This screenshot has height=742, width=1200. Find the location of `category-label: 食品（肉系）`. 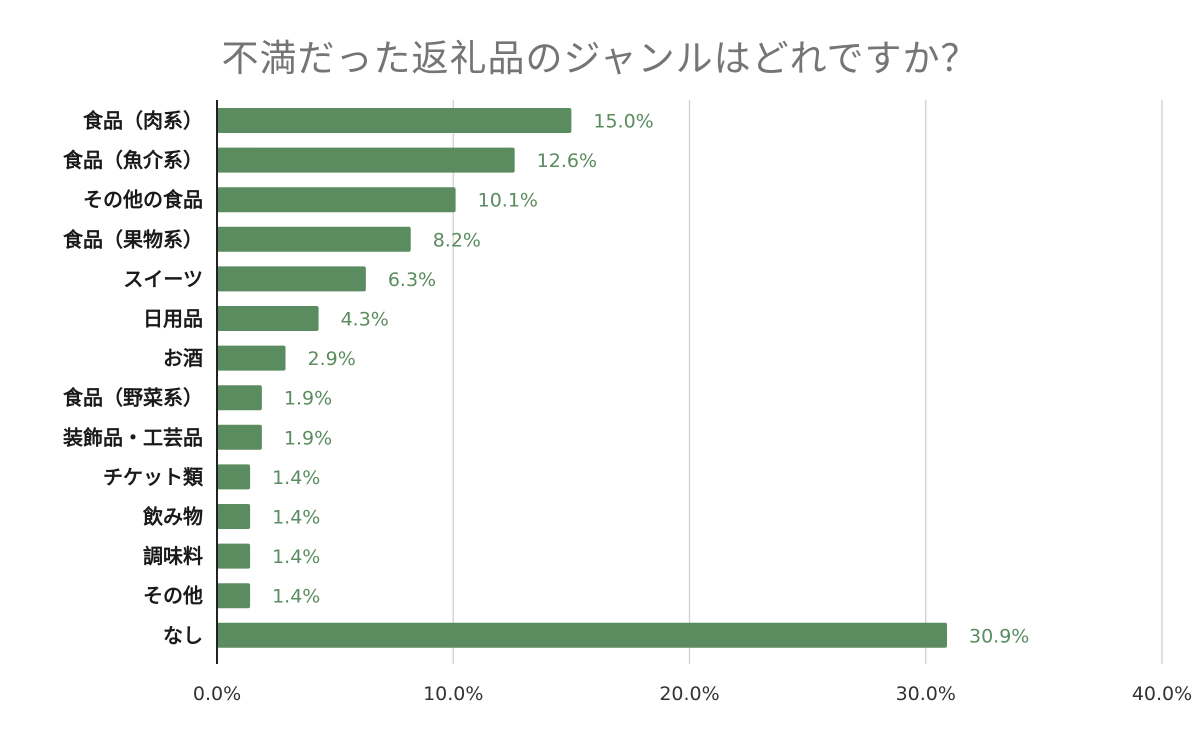

category-label: 食品（肉系） is located at coordinates (143, 121).